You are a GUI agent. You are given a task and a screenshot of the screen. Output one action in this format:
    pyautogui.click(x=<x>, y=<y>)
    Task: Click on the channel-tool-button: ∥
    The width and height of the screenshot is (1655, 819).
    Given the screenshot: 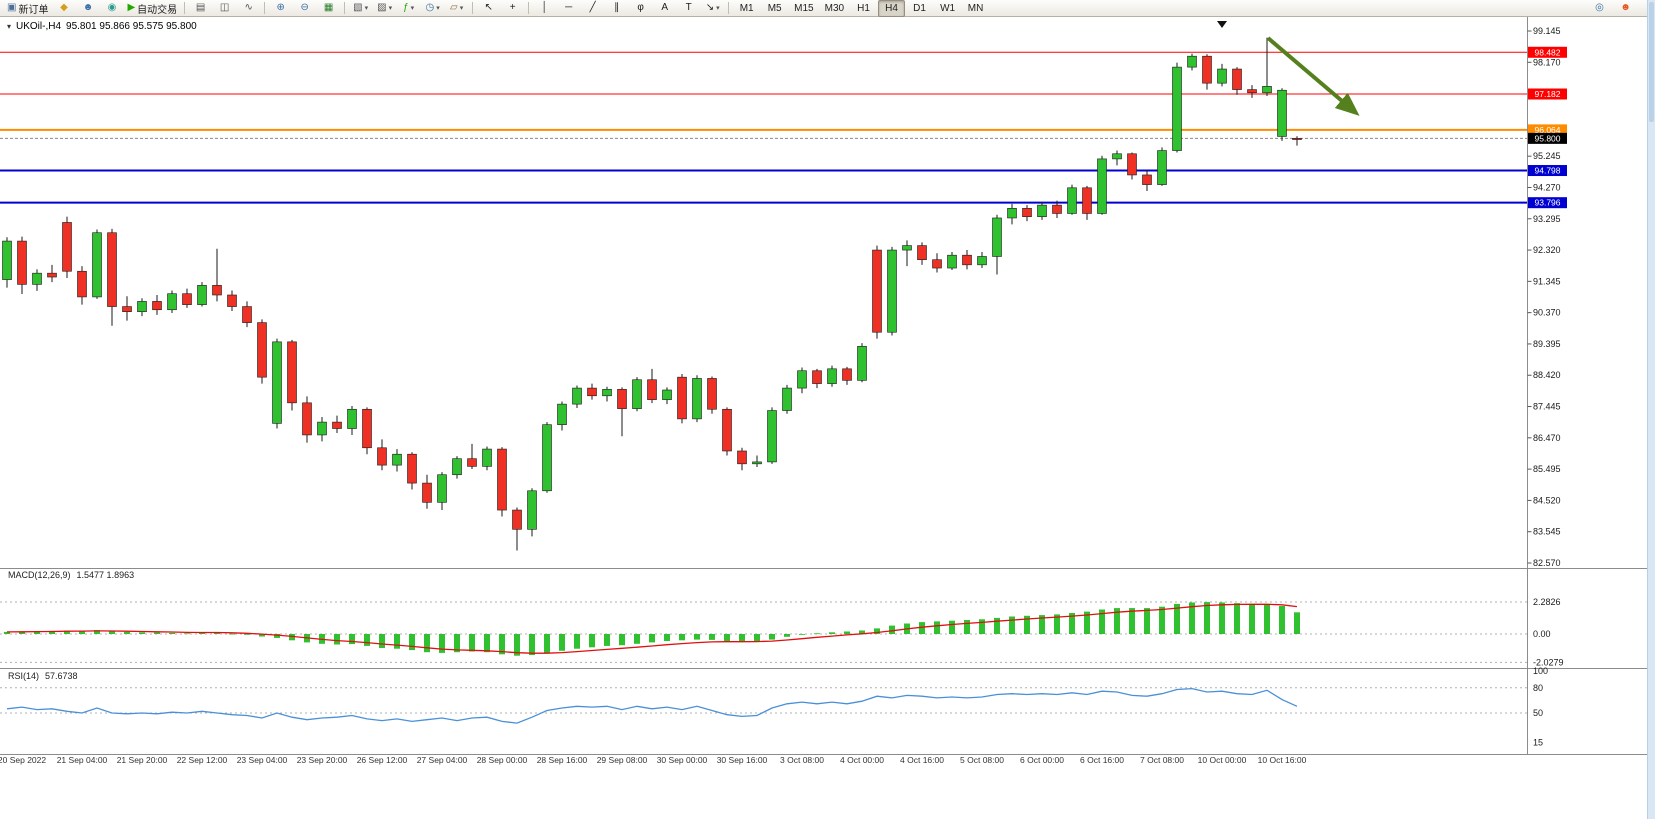 What is the action you would take?
    pyautogui.click(x=616, y=8)
    